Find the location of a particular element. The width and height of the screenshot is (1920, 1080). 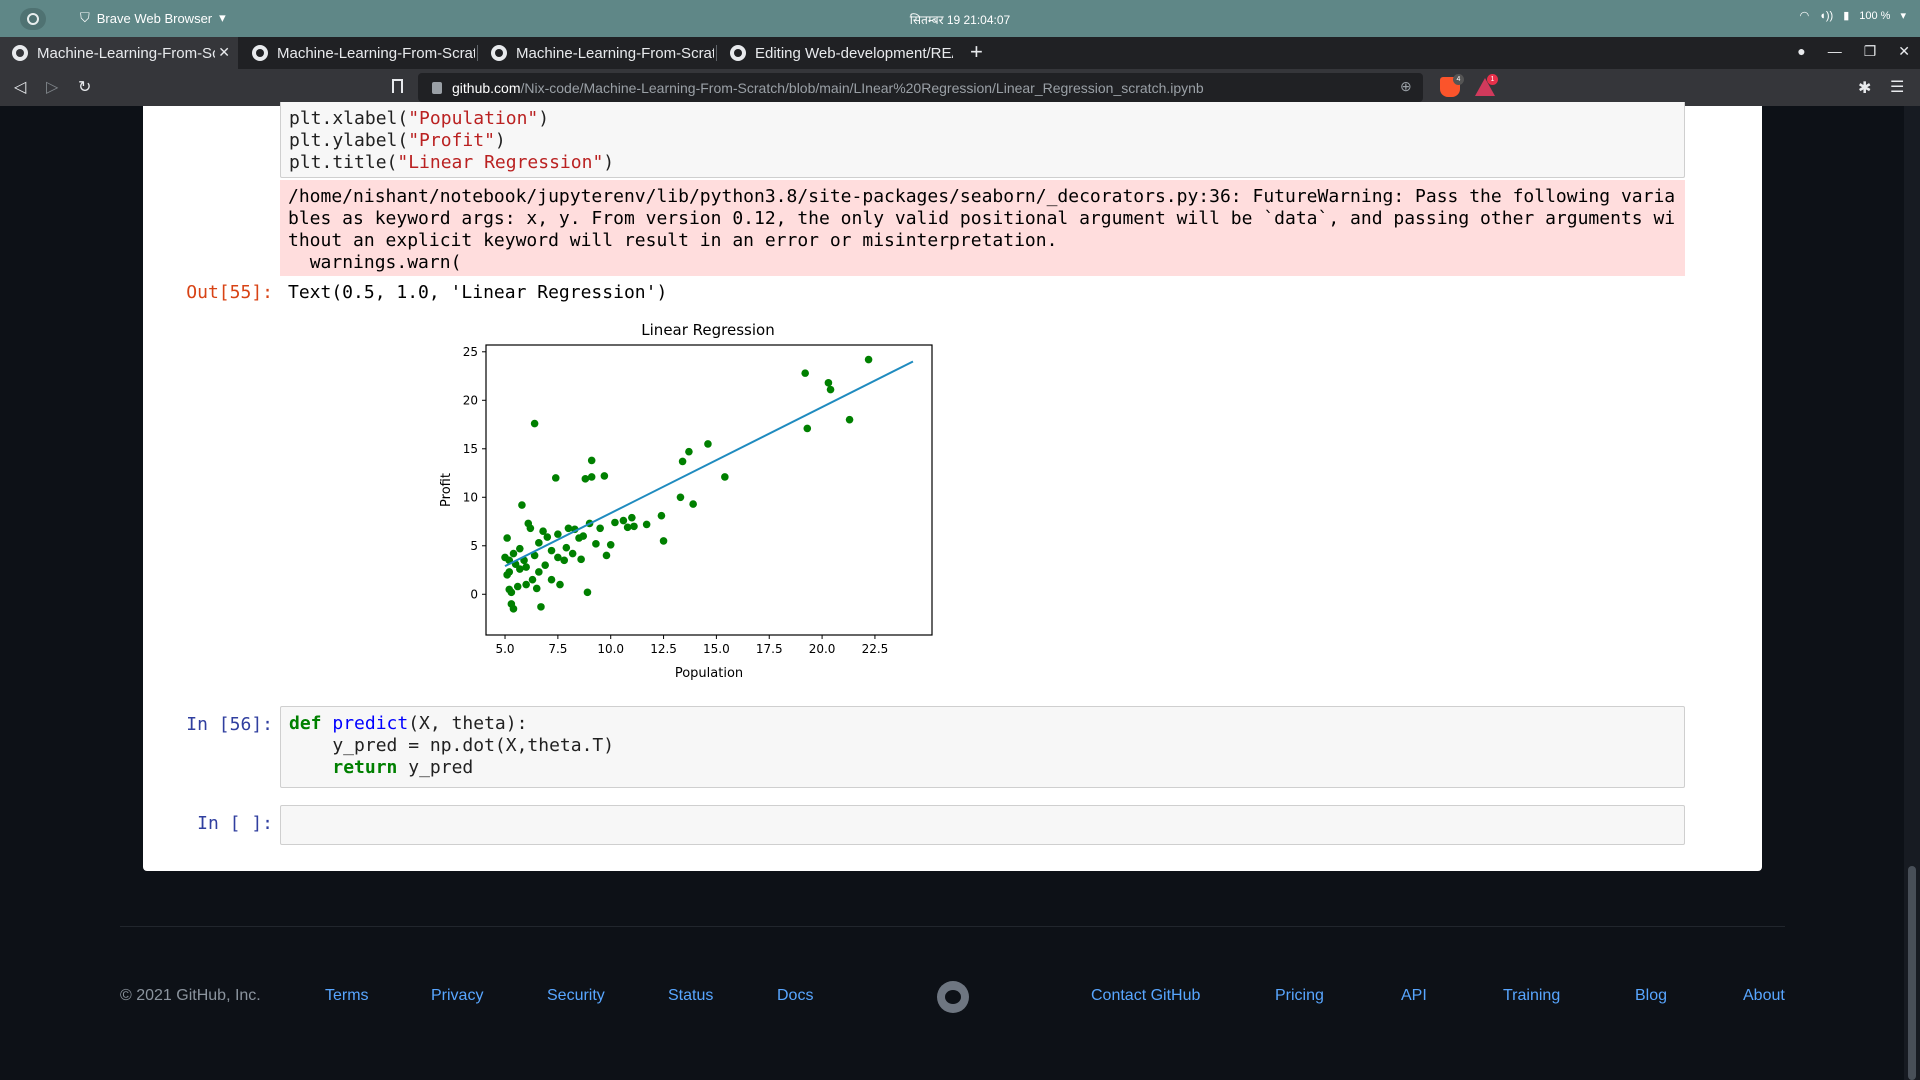

footer-link-contact: Contact GitHub is located at coordinates (1146, 995).